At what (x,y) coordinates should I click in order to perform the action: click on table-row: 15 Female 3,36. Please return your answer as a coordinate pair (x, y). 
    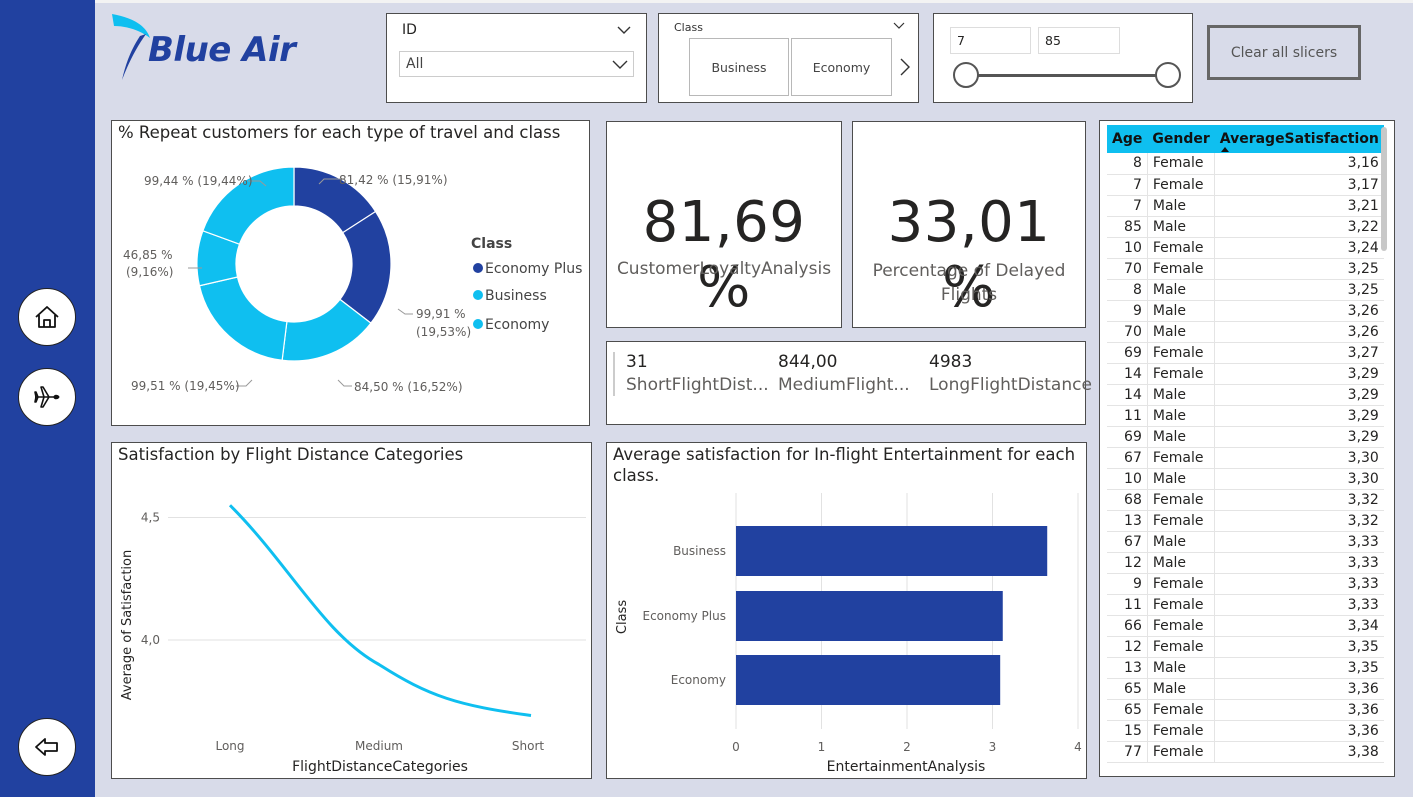
    Looking at the image, I should click on (1245, 731).